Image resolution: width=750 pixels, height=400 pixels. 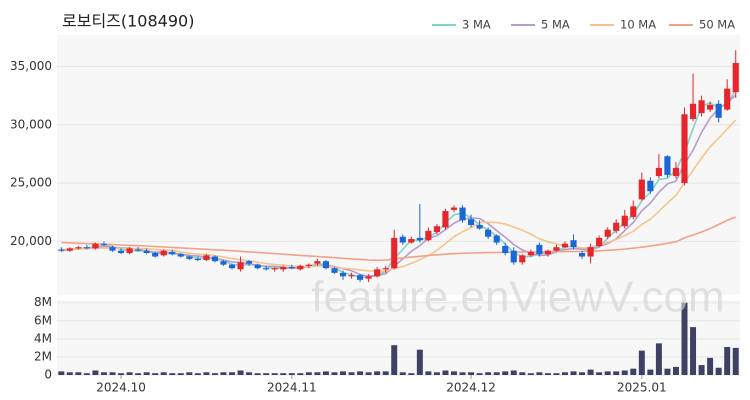 I want to click on watermark: feature.enViewV.com, so click(x=517, y=297).